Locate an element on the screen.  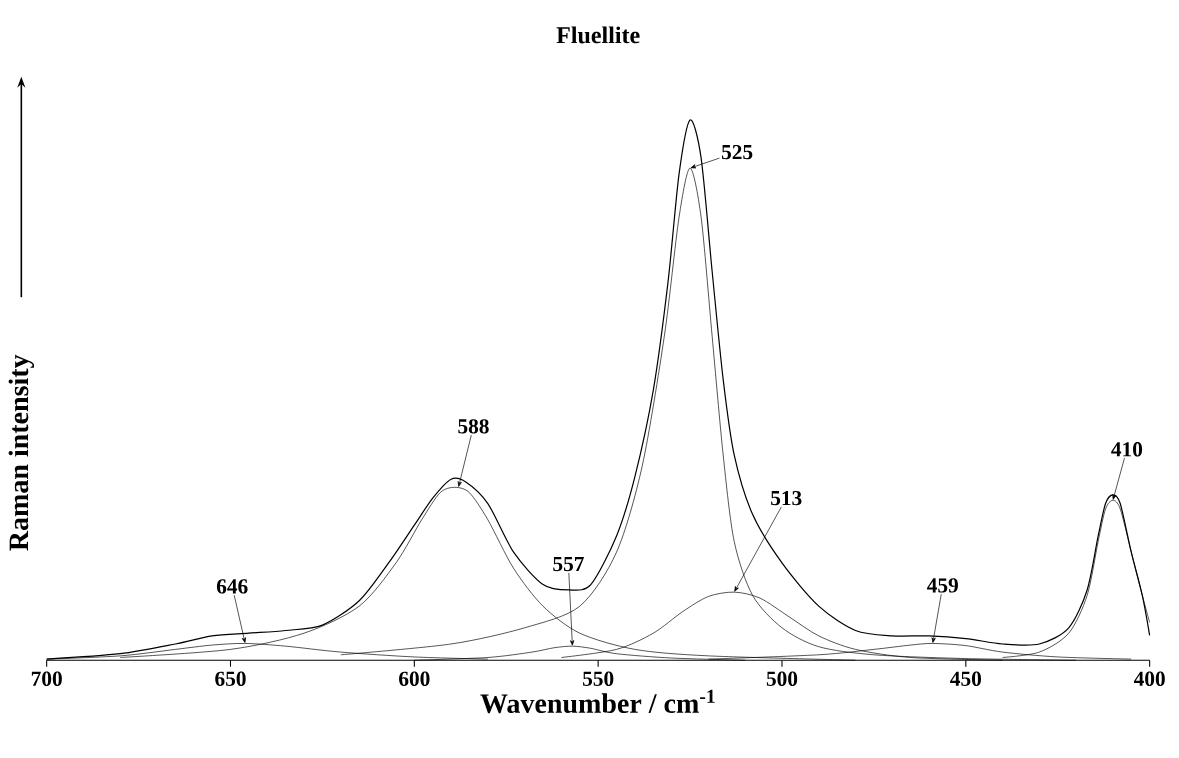
annotation: 557 is located at coordinates (568, 564).